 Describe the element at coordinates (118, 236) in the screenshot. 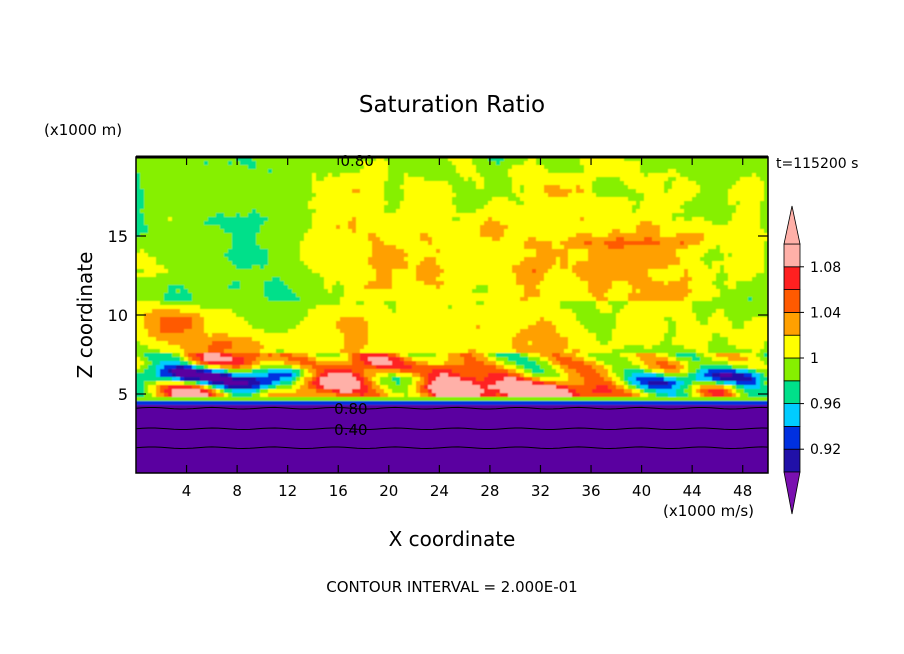

I see `y-tick-label: 15` at that location.